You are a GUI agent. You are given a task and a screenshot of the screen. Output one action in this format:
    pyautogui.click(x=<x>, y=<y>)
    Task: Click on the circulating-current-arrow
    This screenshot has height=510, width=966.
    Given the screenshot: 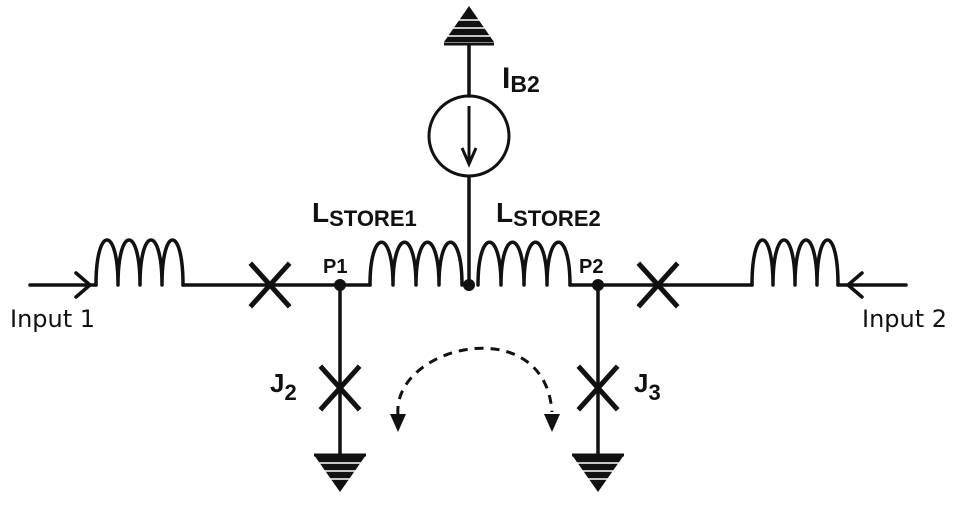 What is the action you would take?
    pyautogui.click(x=475, y=389)
    